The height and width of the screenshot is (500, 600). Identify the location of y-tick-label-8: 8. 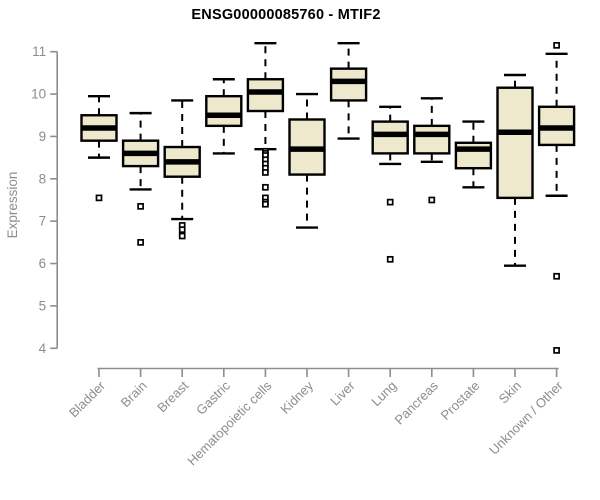
(43, 178).